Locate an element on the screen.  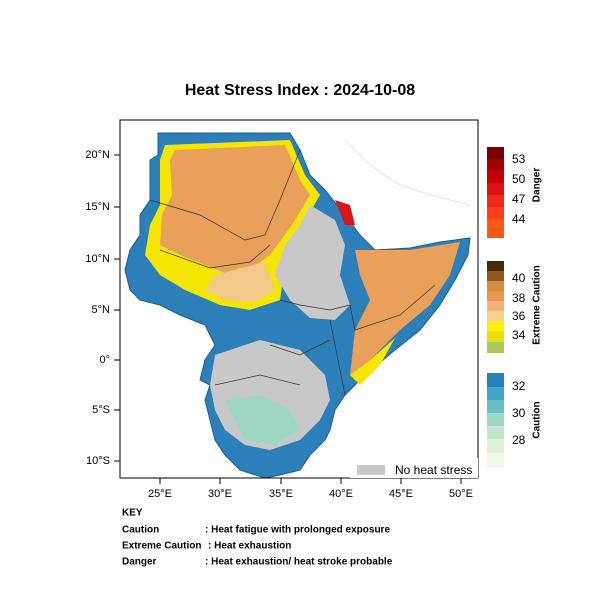
lon-label: 45°E is located at coordinates (401, 494).